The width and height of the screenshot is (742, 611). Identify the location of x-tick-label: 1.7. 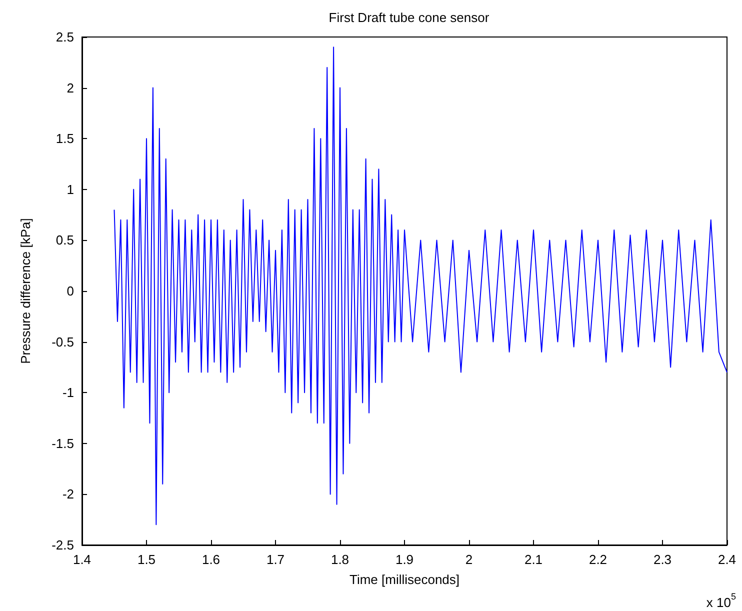
(275, 559).